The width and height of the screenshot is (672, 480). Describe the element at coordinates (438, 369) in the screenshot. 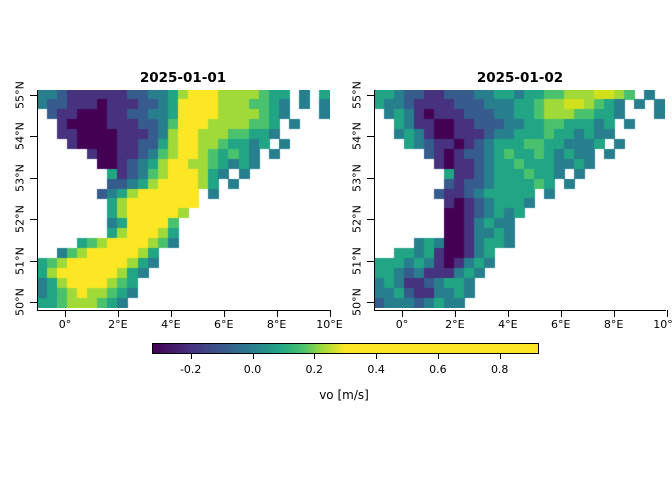

I see `colorbar-tick-label: 0.6` at that location.